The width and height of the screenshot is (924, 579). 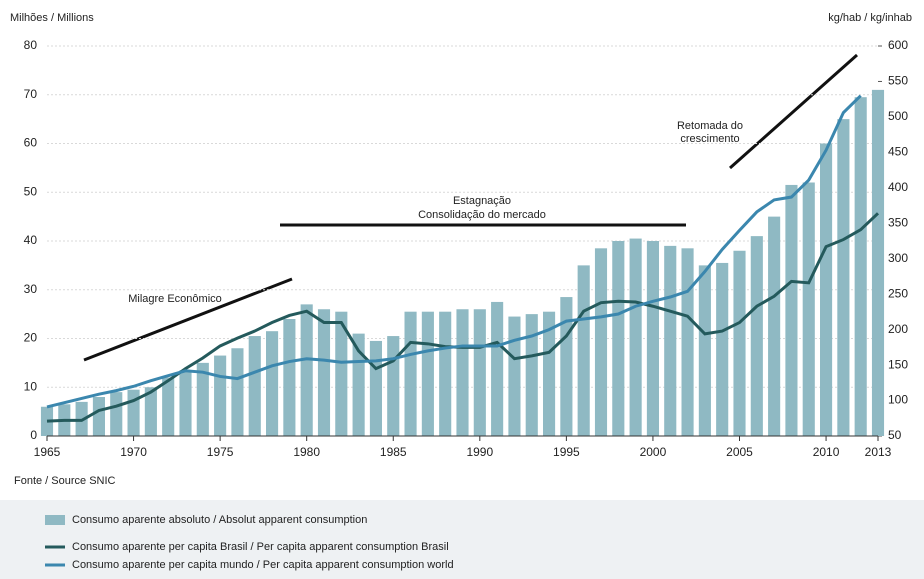 What do you see at coordinates (566, 452) in the screenshot?
I see `x-tick-label: 1995` at bounding box center [566, 452].